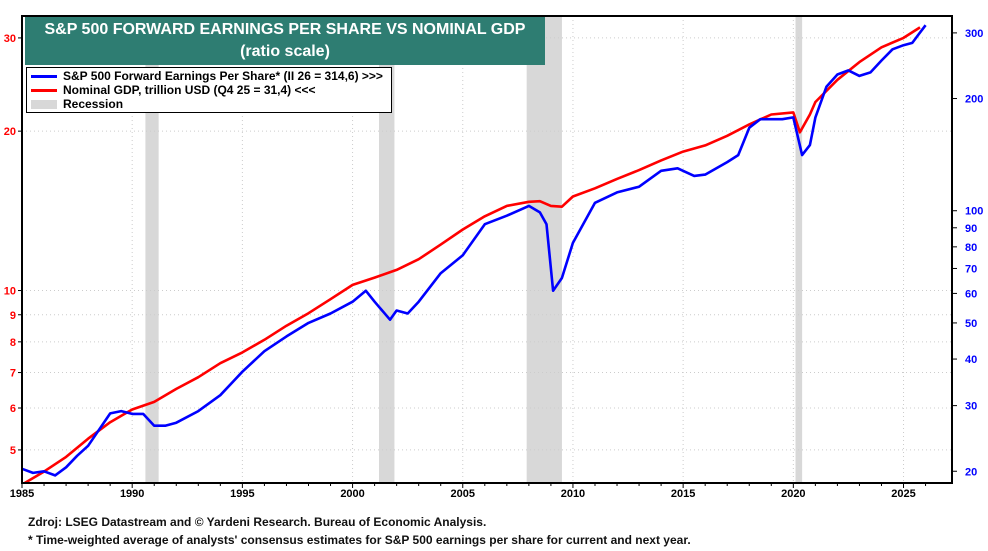  Describe the element at coordinates (285, 51) in the screenshot. I see `chart-subtitle: (ratio scale)` at that location.